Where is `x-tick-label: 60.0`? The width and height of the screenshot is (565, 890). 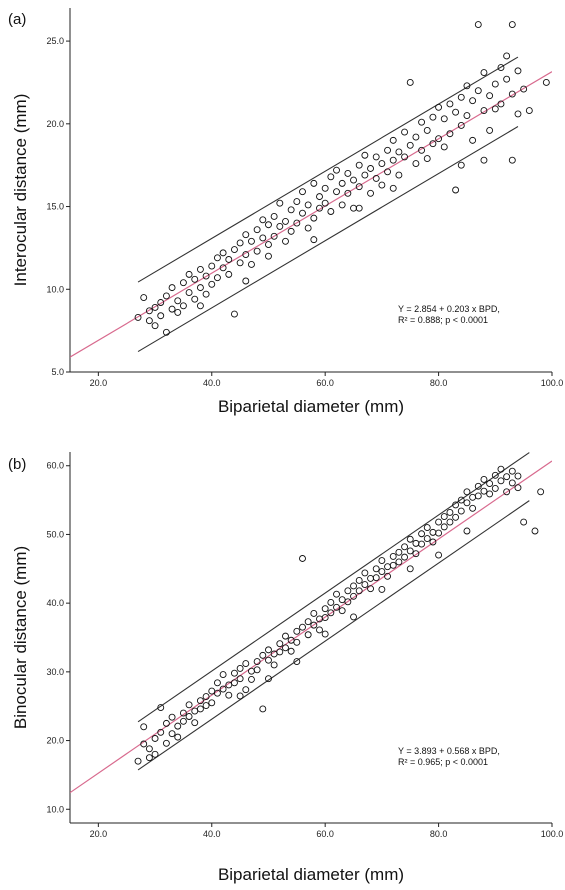 x-tick-label: 60.0 is located at coordinates (325, 834).